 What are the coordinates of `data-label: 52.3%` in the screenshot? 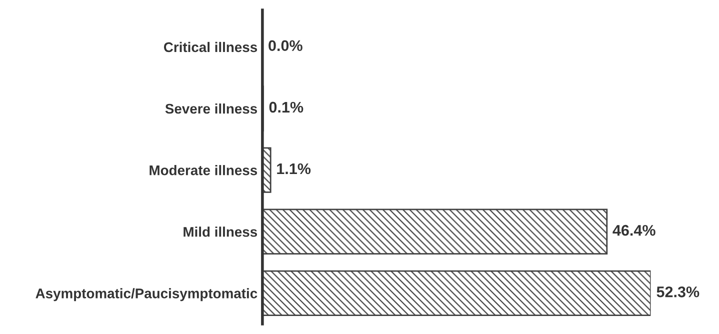 It's located at (678, 292).